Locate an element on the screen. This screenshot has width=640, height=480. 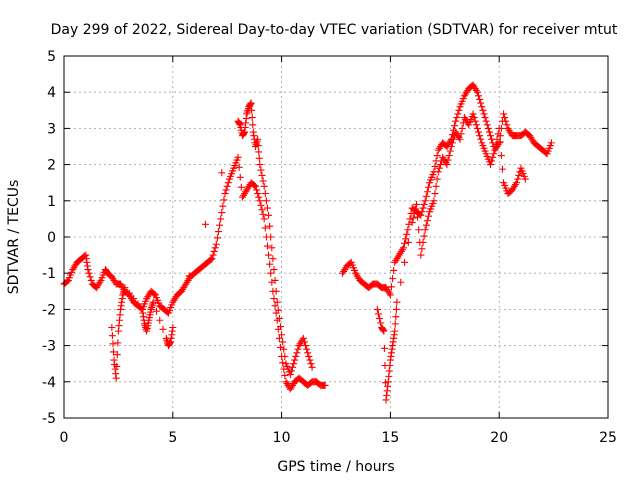
y-tick-label: 0 is located at coordinates (51, 238).